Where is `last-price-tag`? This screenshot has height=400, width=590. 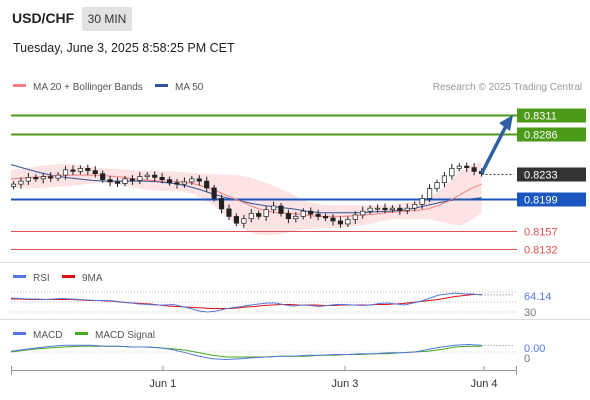
last-price-tag is located at coordinates (551, 174).